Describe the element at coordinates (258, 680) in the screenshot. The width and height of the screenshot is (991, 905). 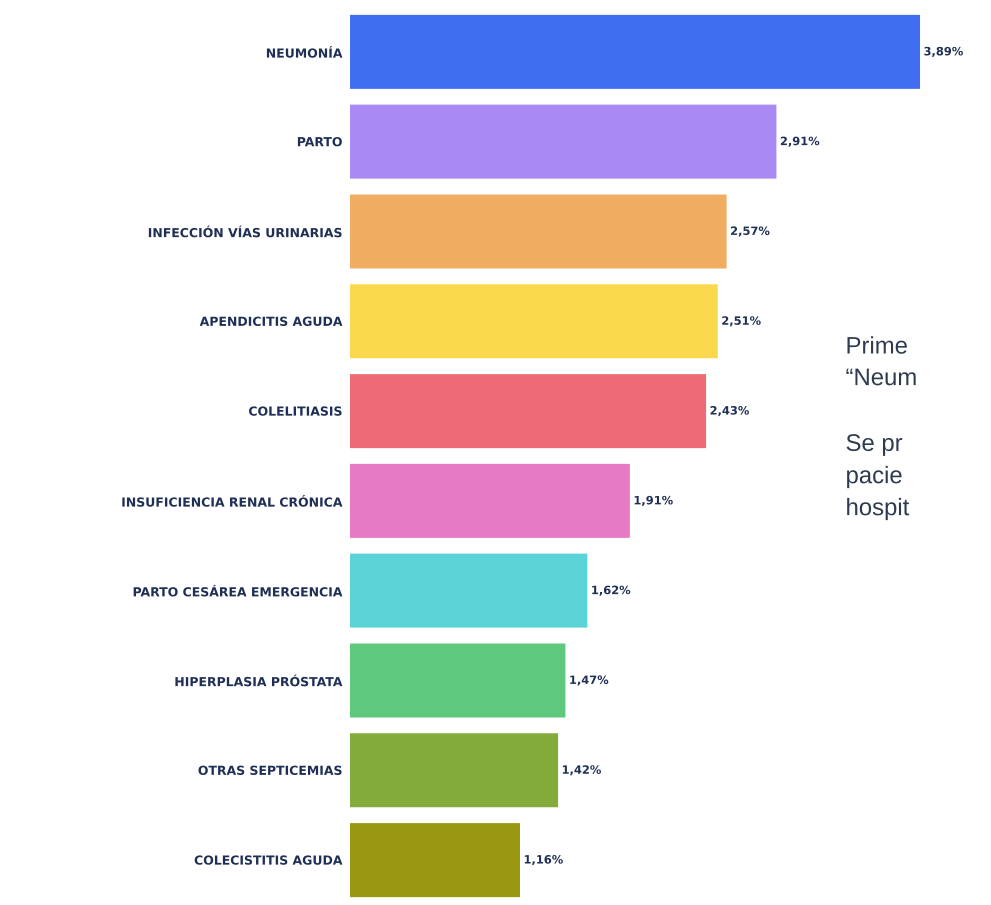
I see `y-tick-label: HIPERPLASIA PRÓSTATA` at that location.